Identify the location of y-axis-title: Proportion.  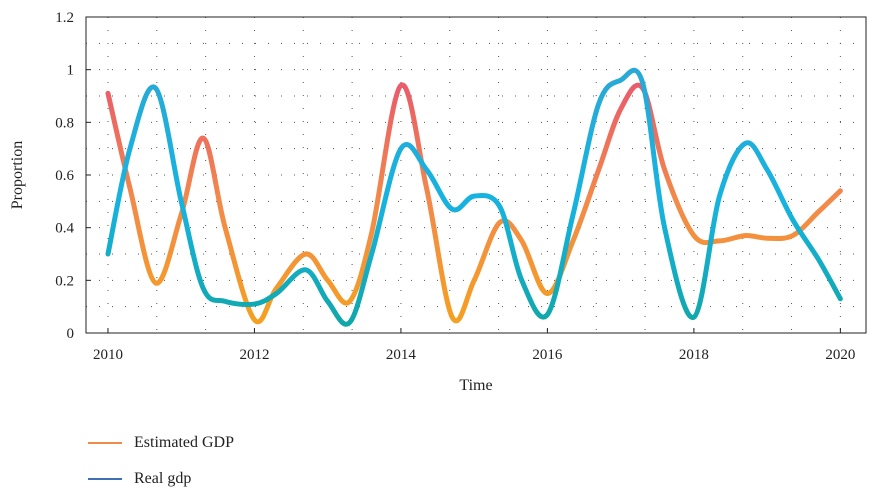
(17, 175).